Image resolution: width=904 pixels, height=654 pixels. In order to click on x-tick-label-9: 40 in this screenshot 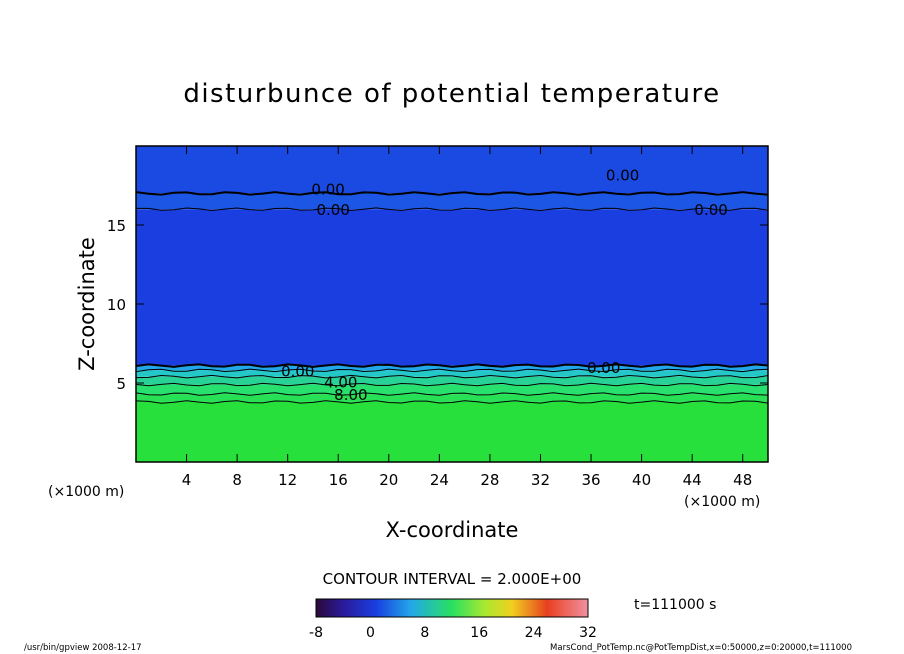, I will do `click(641, 480)`.